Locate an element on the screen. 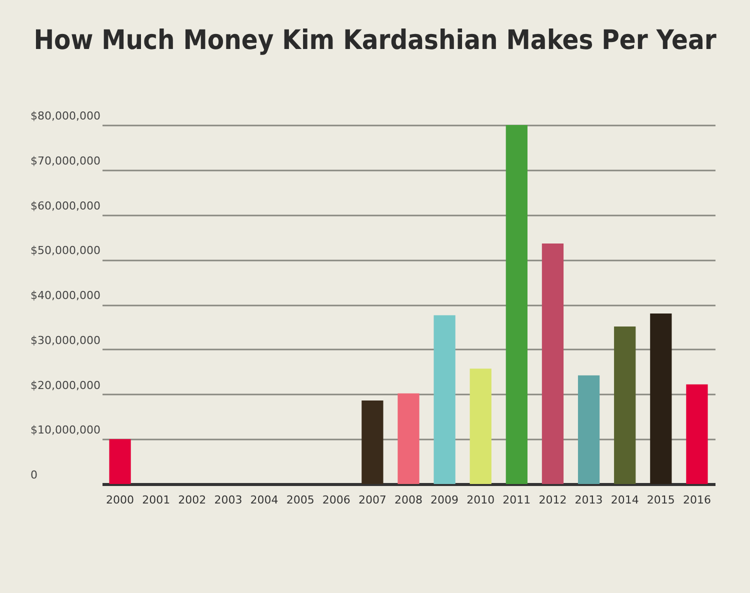  y-tick-label: $30,000,000 is located at coordinates (65, 340).